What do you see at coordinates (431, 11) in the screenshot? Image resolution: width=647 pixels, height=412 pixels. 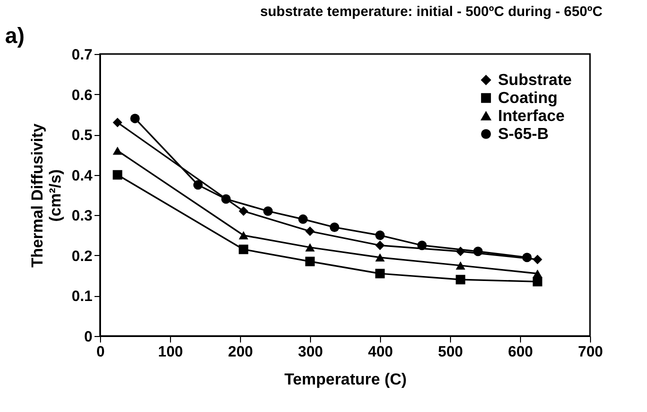 I see `chart-title: substrate temperature: initial - 500ºC during - 650ºC` at bounding box center [431, 11].